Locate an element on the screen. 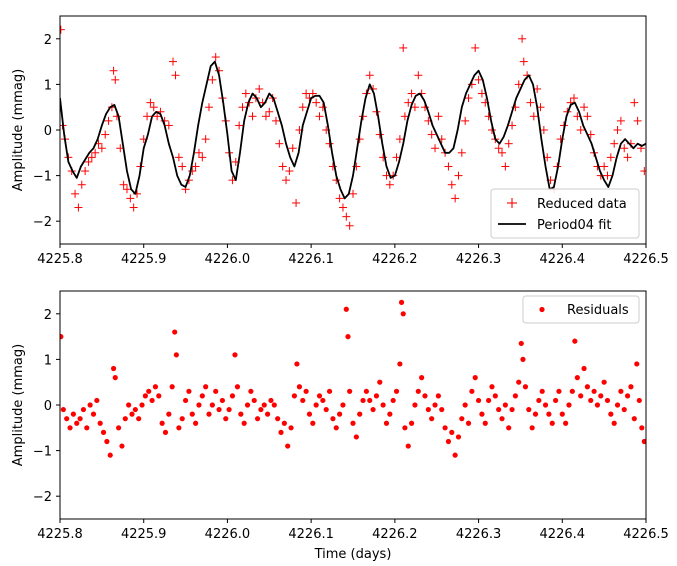 The width and height of the screenshot is (677, 566). bottom-y-axis-label: Amplitude (mmag) is located at coordinates (18, 405).